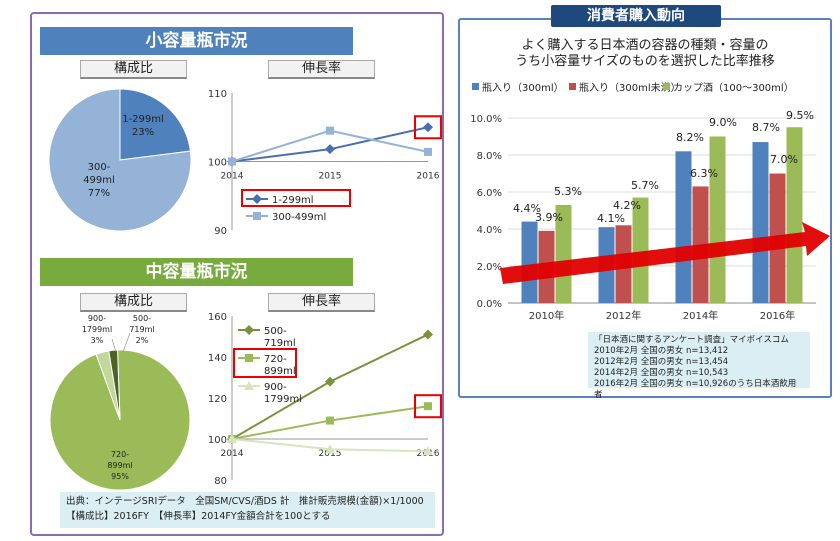  Describe the element at coordinates (611, 218) in the screenshot. I see `bar-label-0-1: 4.1%` at that location.